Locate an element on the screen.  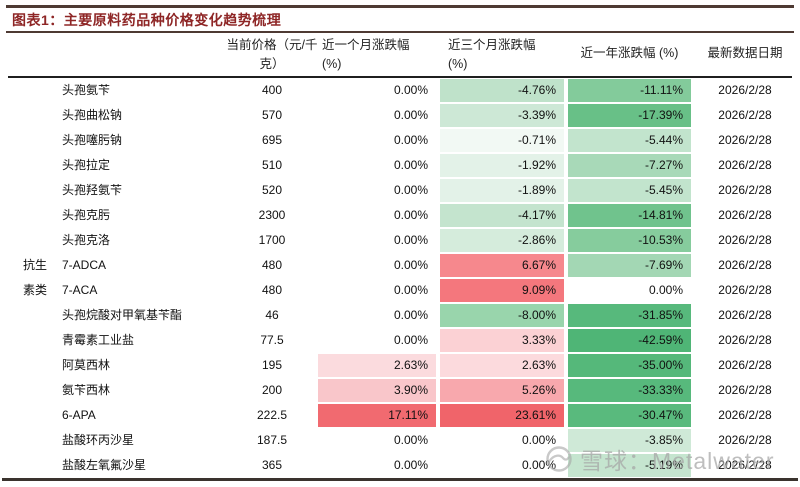
drug-name-cell: 头孢烷酸对甲氧基苄酯 is located at coordinates (122, 315).